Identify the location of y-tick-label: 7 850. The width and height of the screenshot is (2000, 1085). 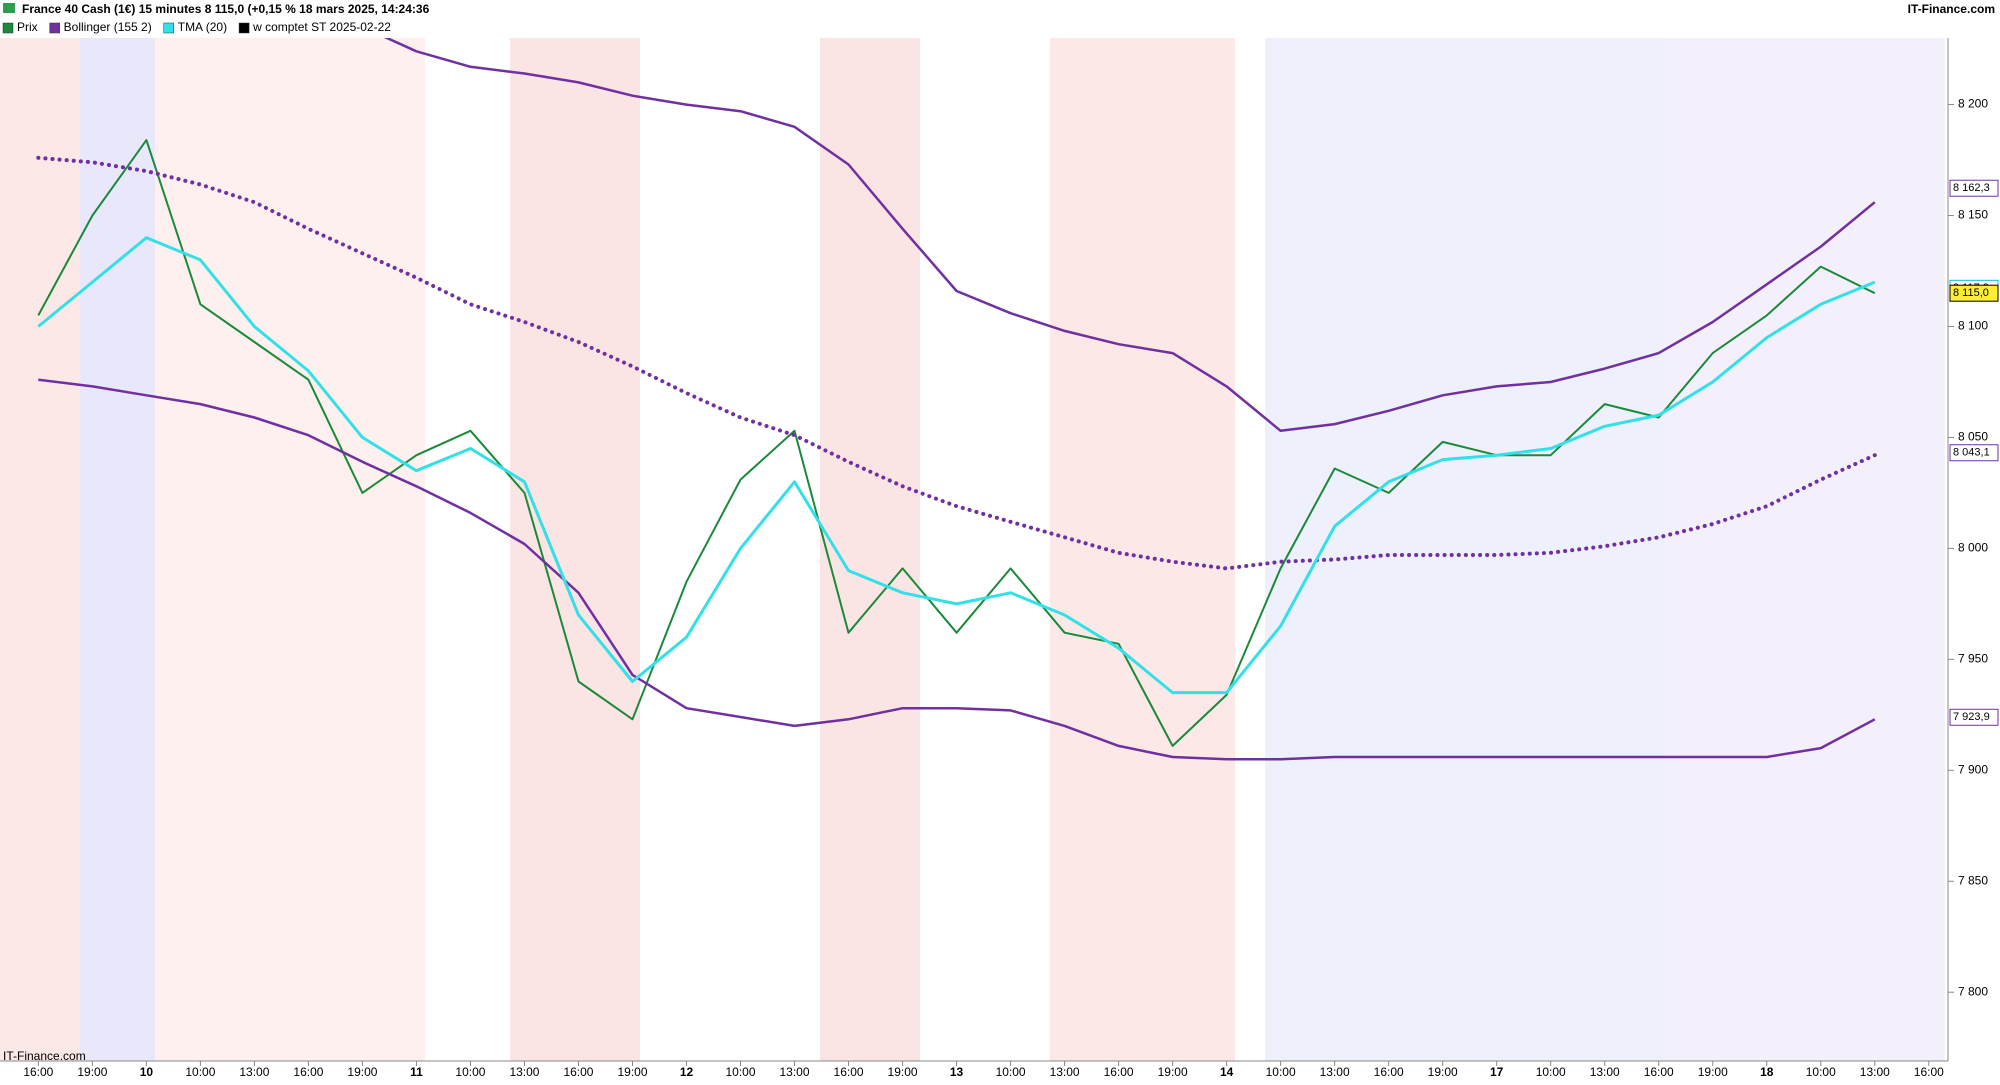
(1973, 880).